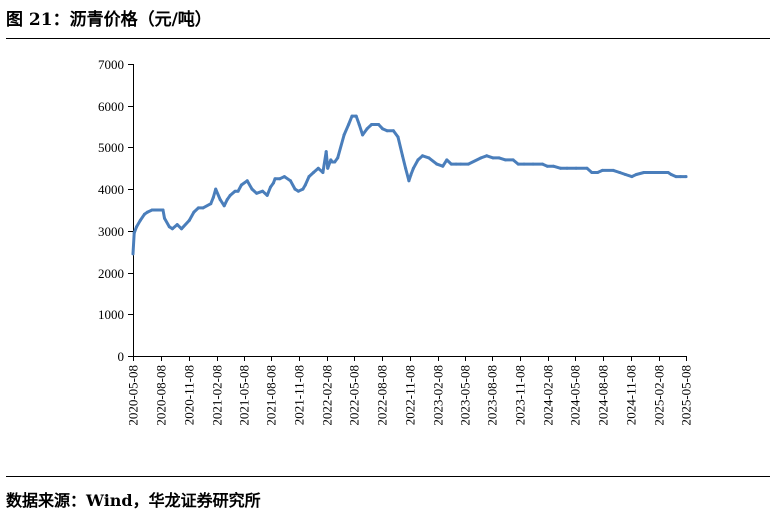 The height and width of the screenshot is (516, 776). I want to click on x-tick-label: 2022-11-08, so click(410, 395).